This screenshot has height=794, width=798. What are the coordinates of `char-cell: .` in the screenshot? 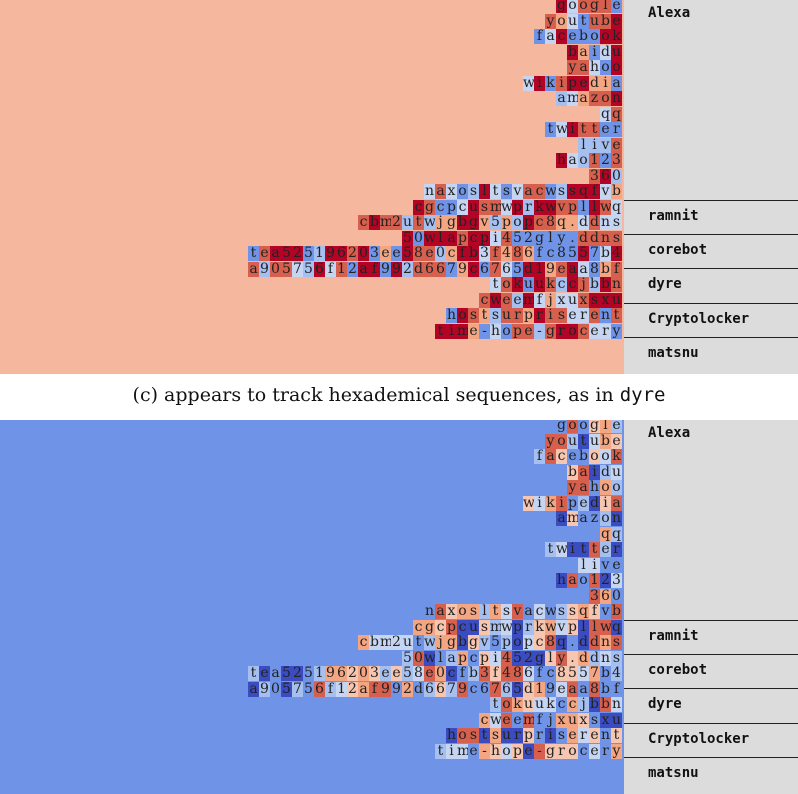 It's located at (572, 222).